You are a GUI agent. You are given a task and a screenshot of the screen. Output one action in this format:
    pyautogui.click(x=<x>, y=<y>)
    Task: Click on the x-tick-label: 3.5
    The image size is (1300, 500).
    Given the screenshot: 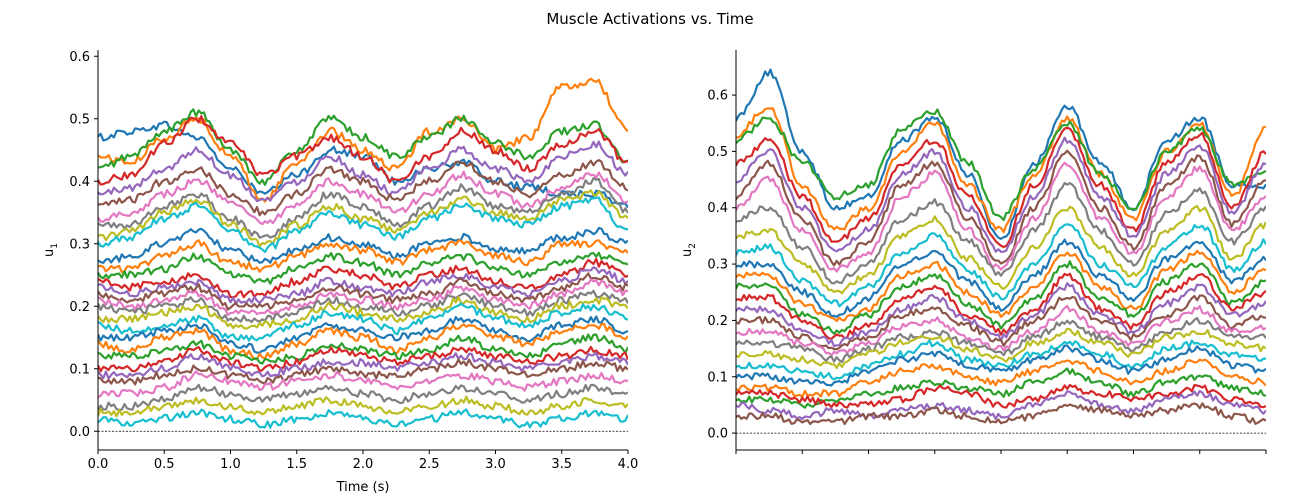 What is the action you would take?
    pyautogui.click(x=561, y=464)
    